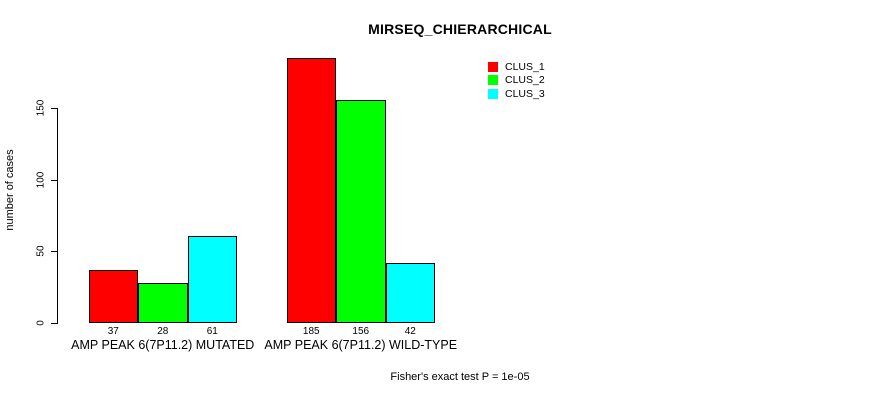 Image resolution: width=890 pixels, height=400 pixels. I want to click on y-axis-line, so click(57, 215).